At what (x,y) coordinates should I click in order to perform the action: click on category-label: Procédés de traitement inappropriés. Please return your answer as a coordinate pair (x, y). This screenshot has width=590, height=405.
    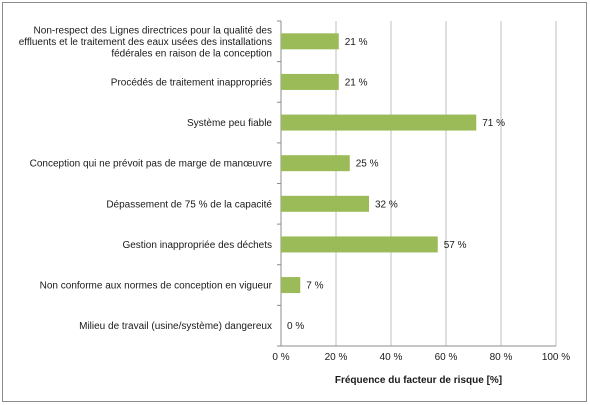
    Looking at the image, I should click on (191, 82).